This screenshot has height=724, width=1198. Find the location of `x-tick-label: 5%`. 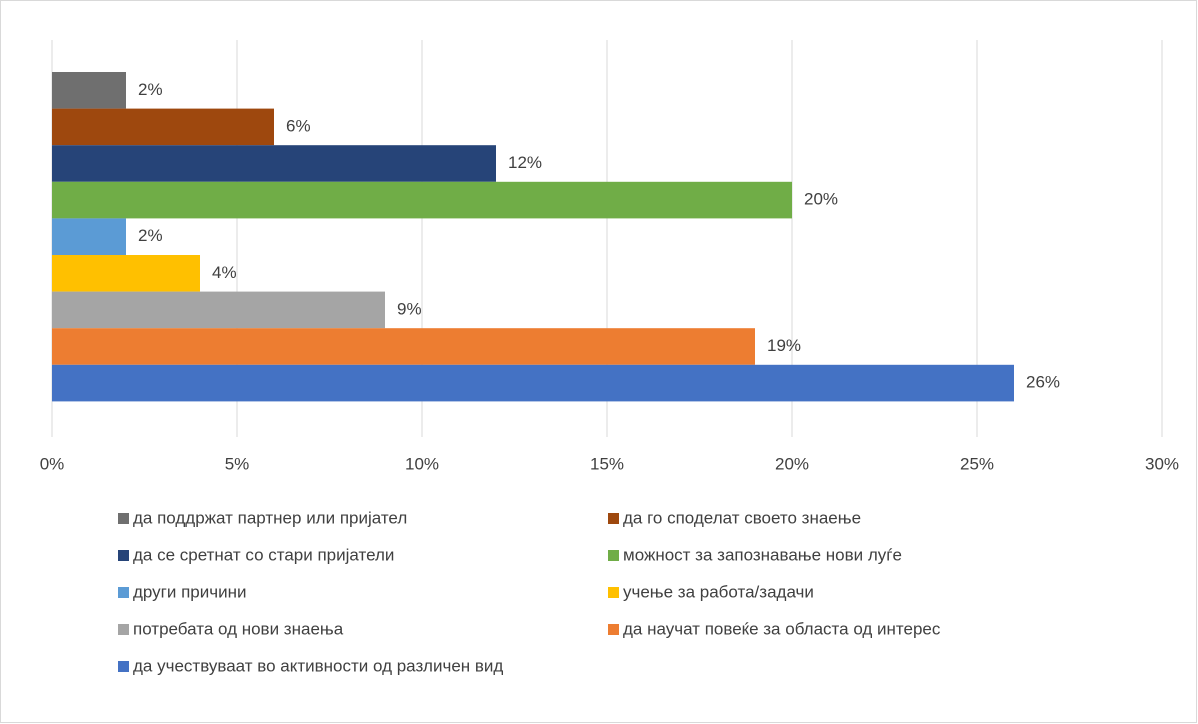

x-tick-label: 5% is located at coordinates (237, 463).